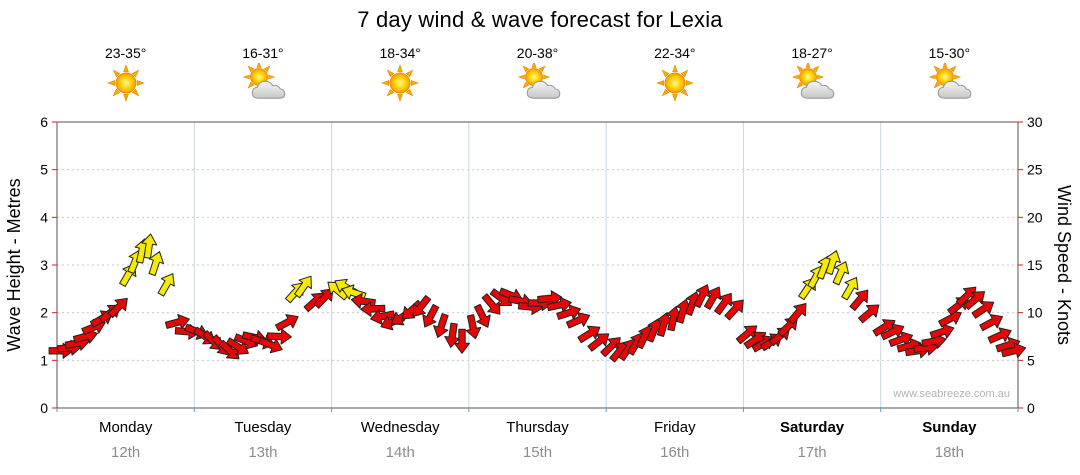  What do you see at coordinates (1035, 265) in the screenshot?
I see `right-axis-tick-label: 15` at bounding box center [1035, 265].